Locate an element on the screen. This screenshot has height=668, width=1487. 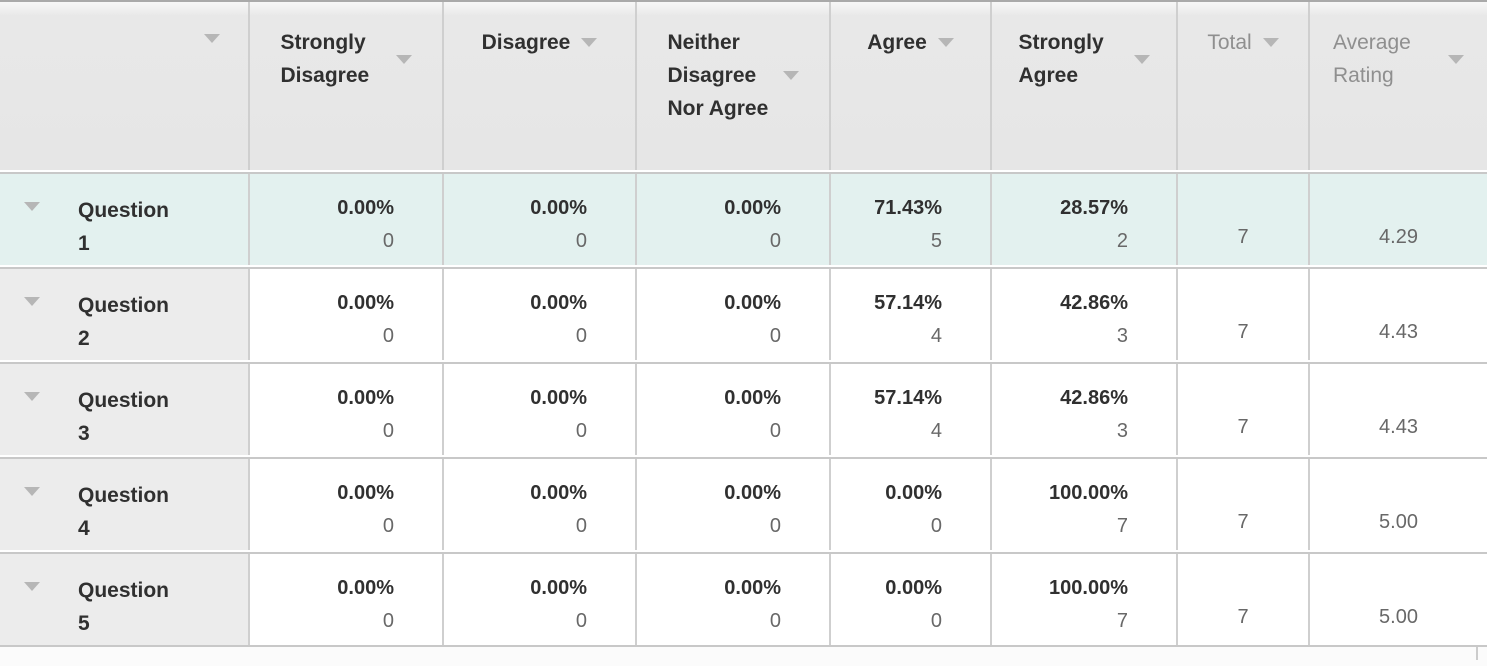
cell-strongly-agree: 28.57% 2 is located at coordinates (1085, 219).